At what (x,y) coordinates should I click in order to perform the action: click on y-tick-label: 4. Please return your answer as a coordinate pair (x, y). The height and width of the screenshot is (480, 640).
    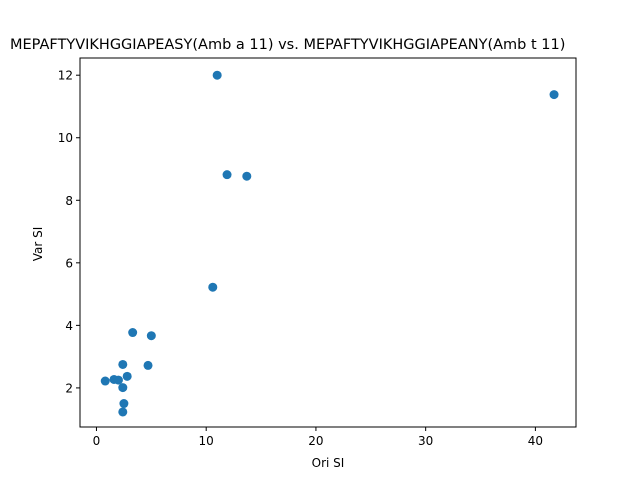
    Looking at the image, I should click on (69, 326).